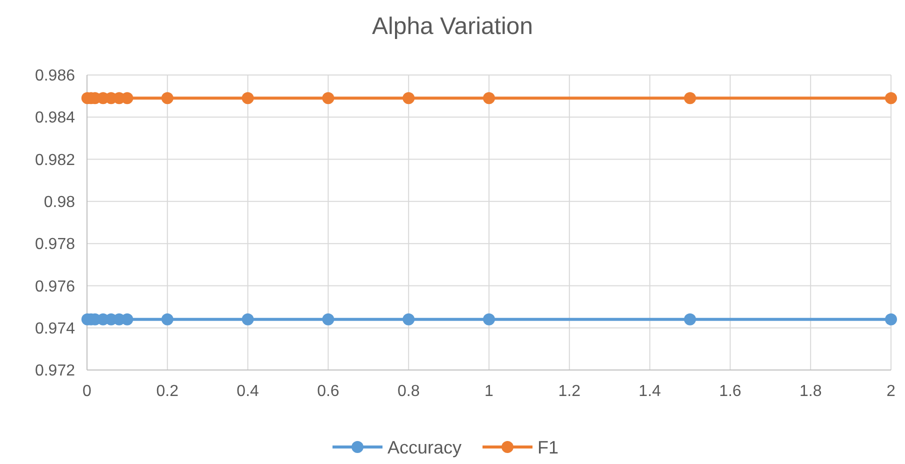  What do you see at coordinates (489, 391) in the screenshot?
I see `x-tick-label: 1` at bounding box center [489, 391].